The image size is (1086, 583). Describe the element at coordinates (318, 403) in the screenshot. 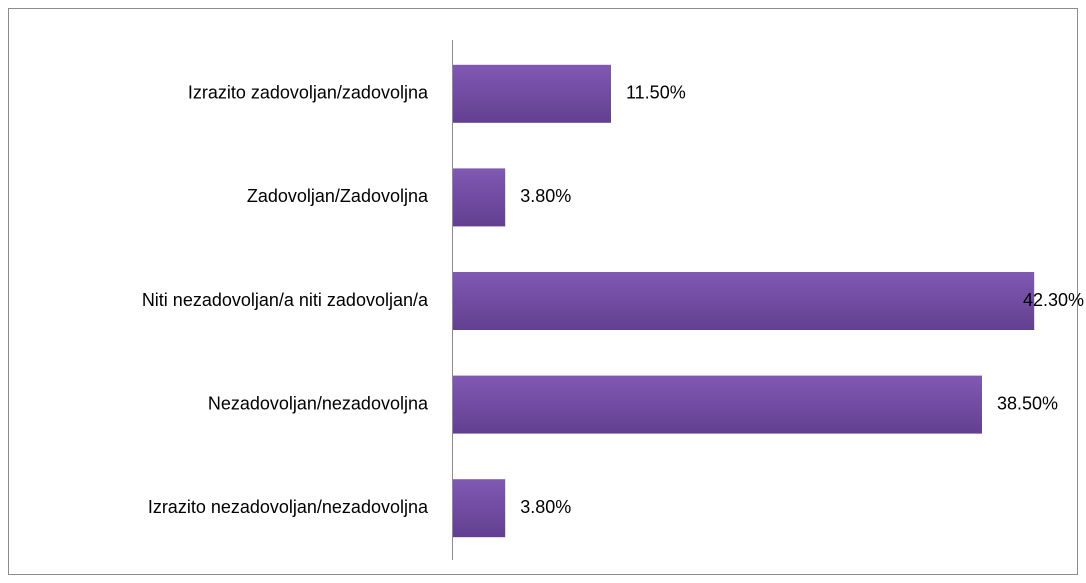

I see `category-label: Nezadovoljan/nezadovoljna` at that location.